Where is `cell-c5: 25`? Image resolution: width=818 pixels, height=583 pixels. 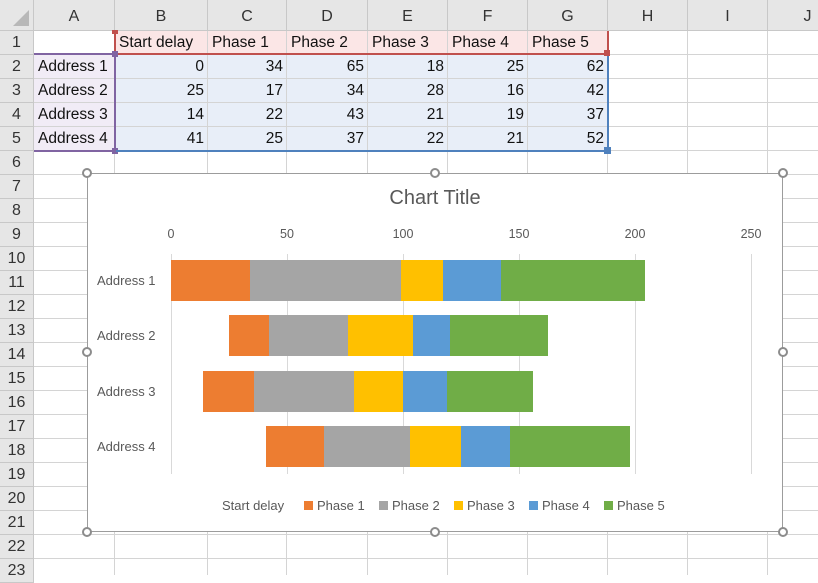
cell-c5: 25 is located at coordinates (274, 138).